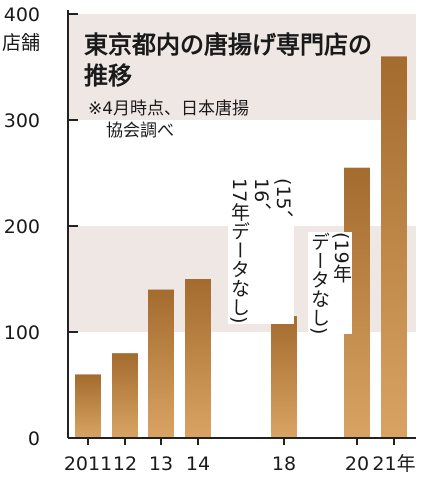 The height and width of the screenshot is (480, 431). I want to click on annotation-missing-15-17: (15、 16、 17年データなし), so click(261, 251).